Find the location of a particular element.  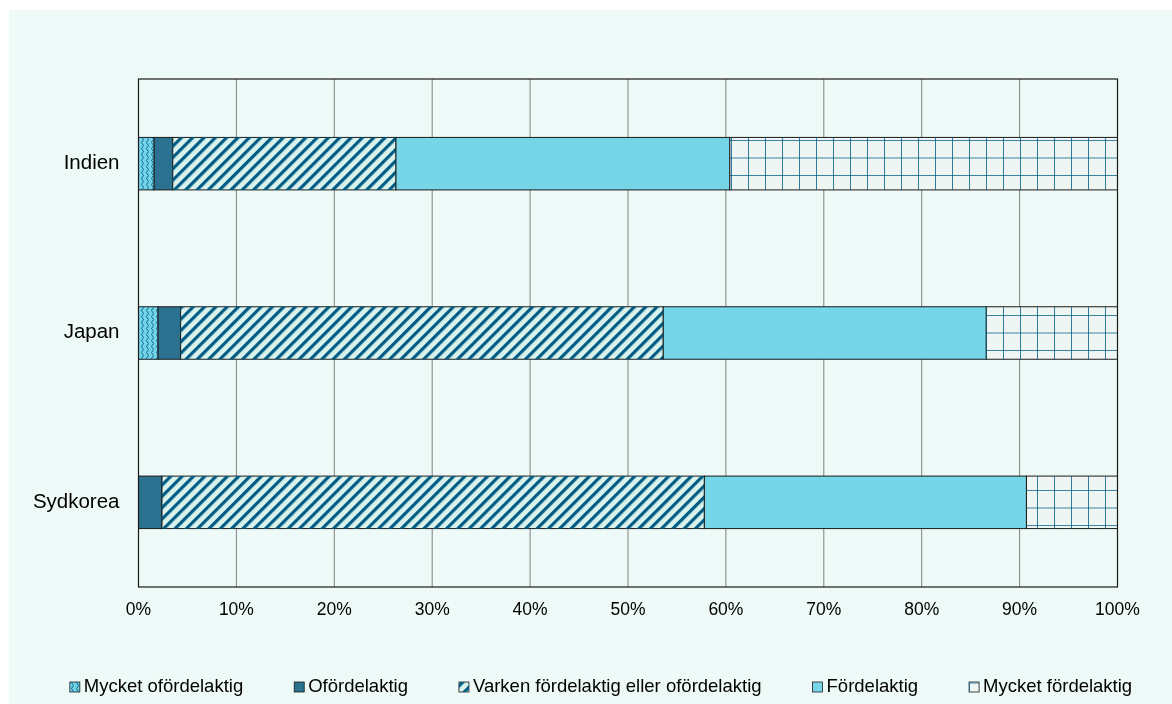

x-tick-label: 100% is located at coordinates (1117, 608).